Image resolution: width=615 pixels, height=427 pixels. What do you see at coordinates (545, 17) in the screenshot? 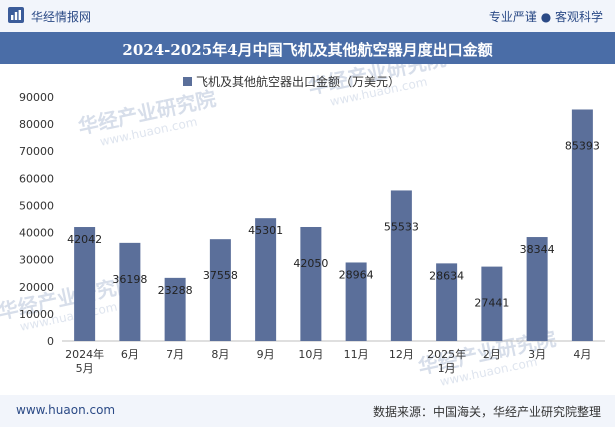
I see `brand-slogan: 专业严谨 ● 客观科学` at bounding box center [545, 17].